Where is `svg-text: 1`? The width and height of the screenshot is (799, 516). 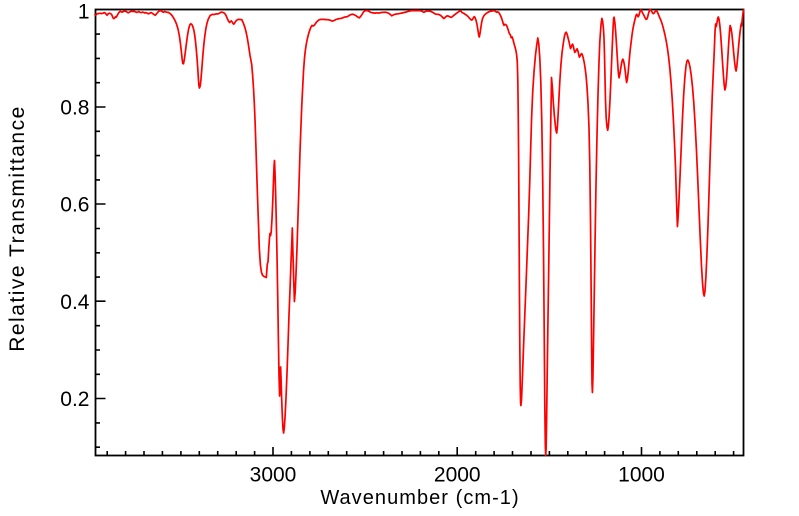
svg-text: 1 is located at coordinates (84, 12).